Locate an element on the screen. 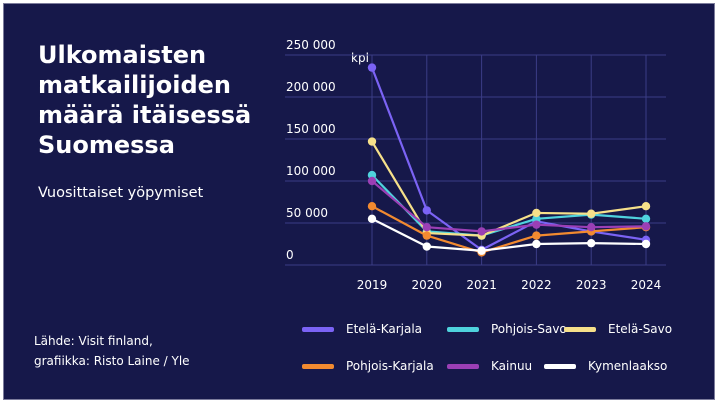 This screenshot has width=720, height=405. source-line-1: Lähde: Visit finland, is located at coordinates (93, 341).